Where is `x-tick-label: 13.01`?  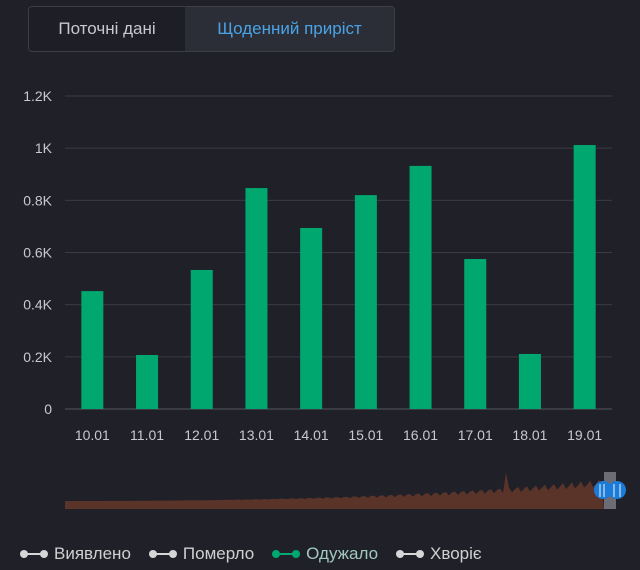
x-tick-label: 13.01 is located at coordinates (256, 435).